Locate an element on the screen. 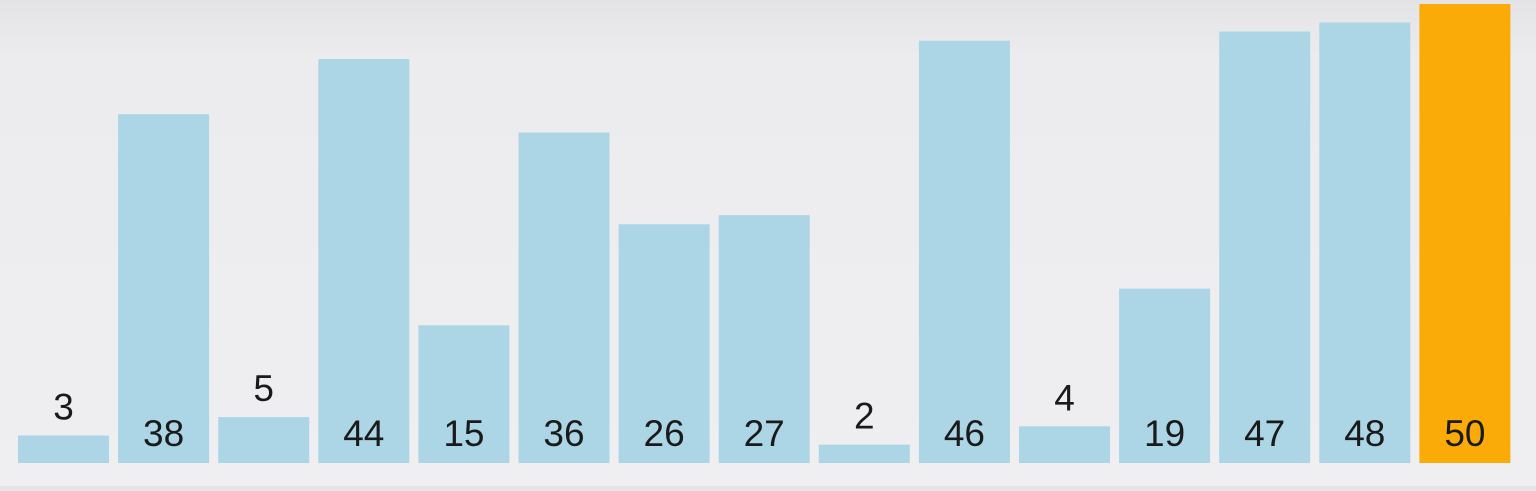 The width and height of the screenshot is (1536, 491). bar-label-13: 47 is located at coordinates (1264, 433).